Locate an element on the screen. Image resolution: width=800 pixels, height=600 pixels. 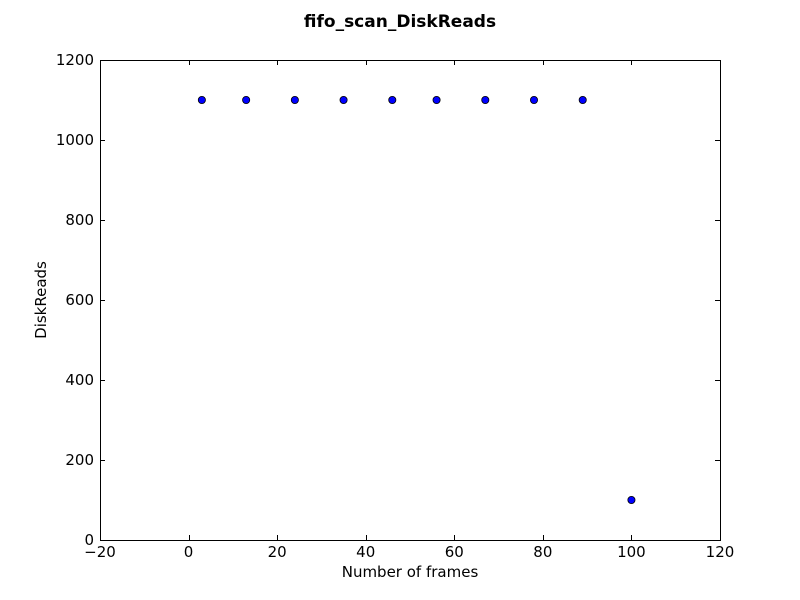
x-tick-label: 0 is located at coordinates (189, 552).